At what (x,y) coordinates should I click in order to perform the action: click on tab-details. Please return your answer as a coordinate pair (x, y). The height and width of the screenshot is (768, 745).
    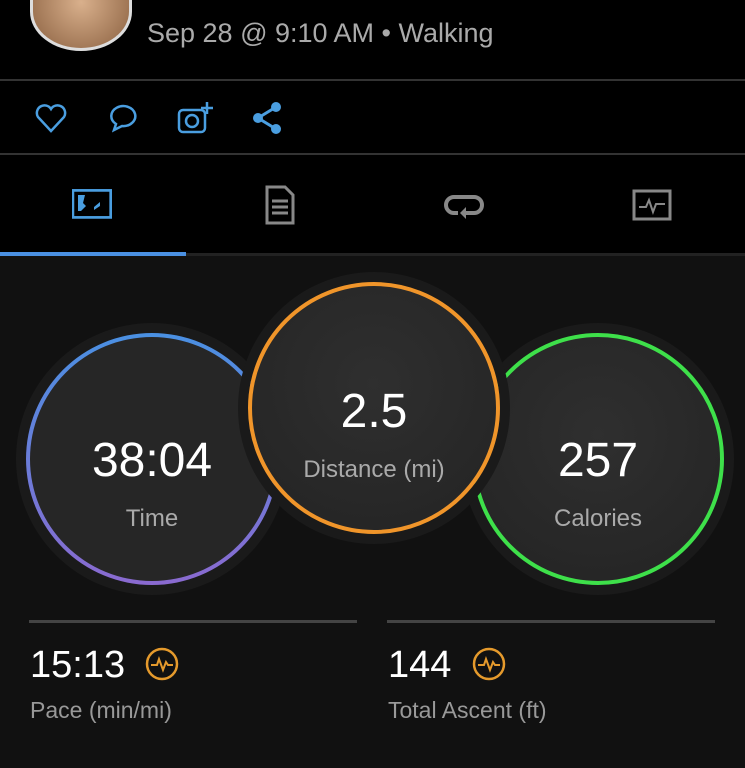
    Looking at the image, I should click on (279, 205).